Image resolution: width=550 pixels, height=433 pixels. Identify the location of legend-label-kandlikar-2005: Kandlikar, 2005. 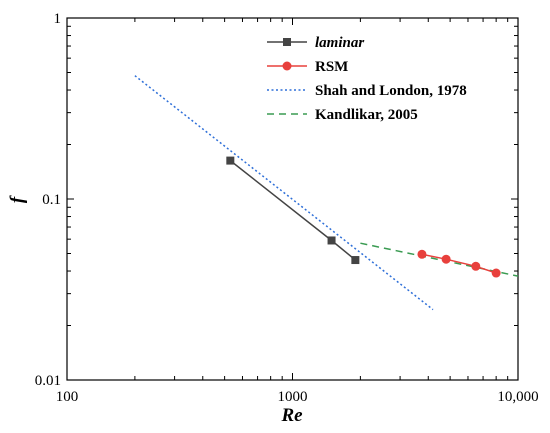
(366, 115).